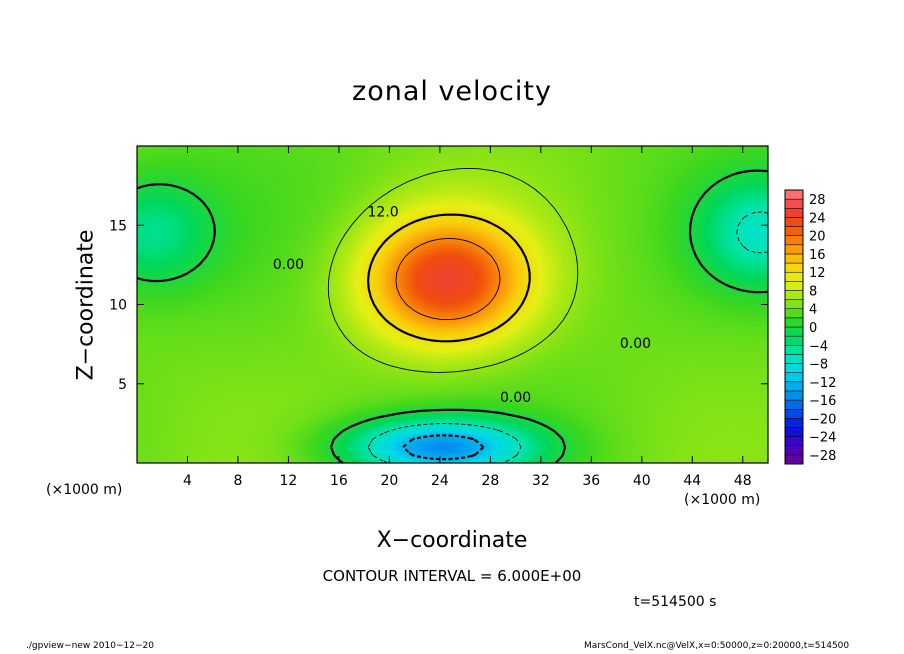  Describe the element at coordinates (383, 213) in the screenshot. I see `contour-label-0: 12.0` at that location.